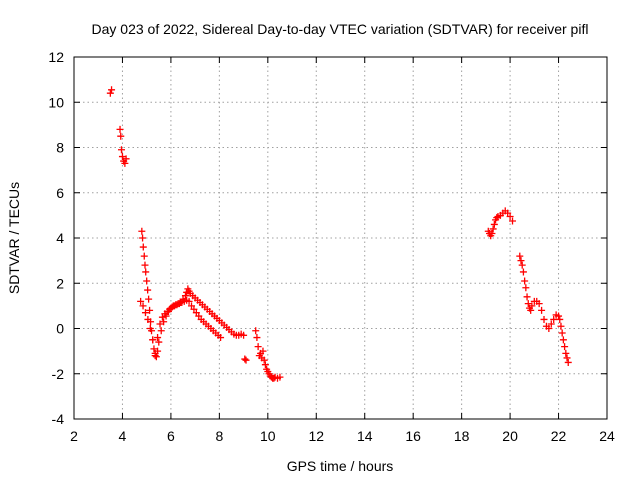 The image size is (640, 480). Describe the element at coordinates (123, 436) in the screenshot. I see `x-tick-label: 4` at that location.